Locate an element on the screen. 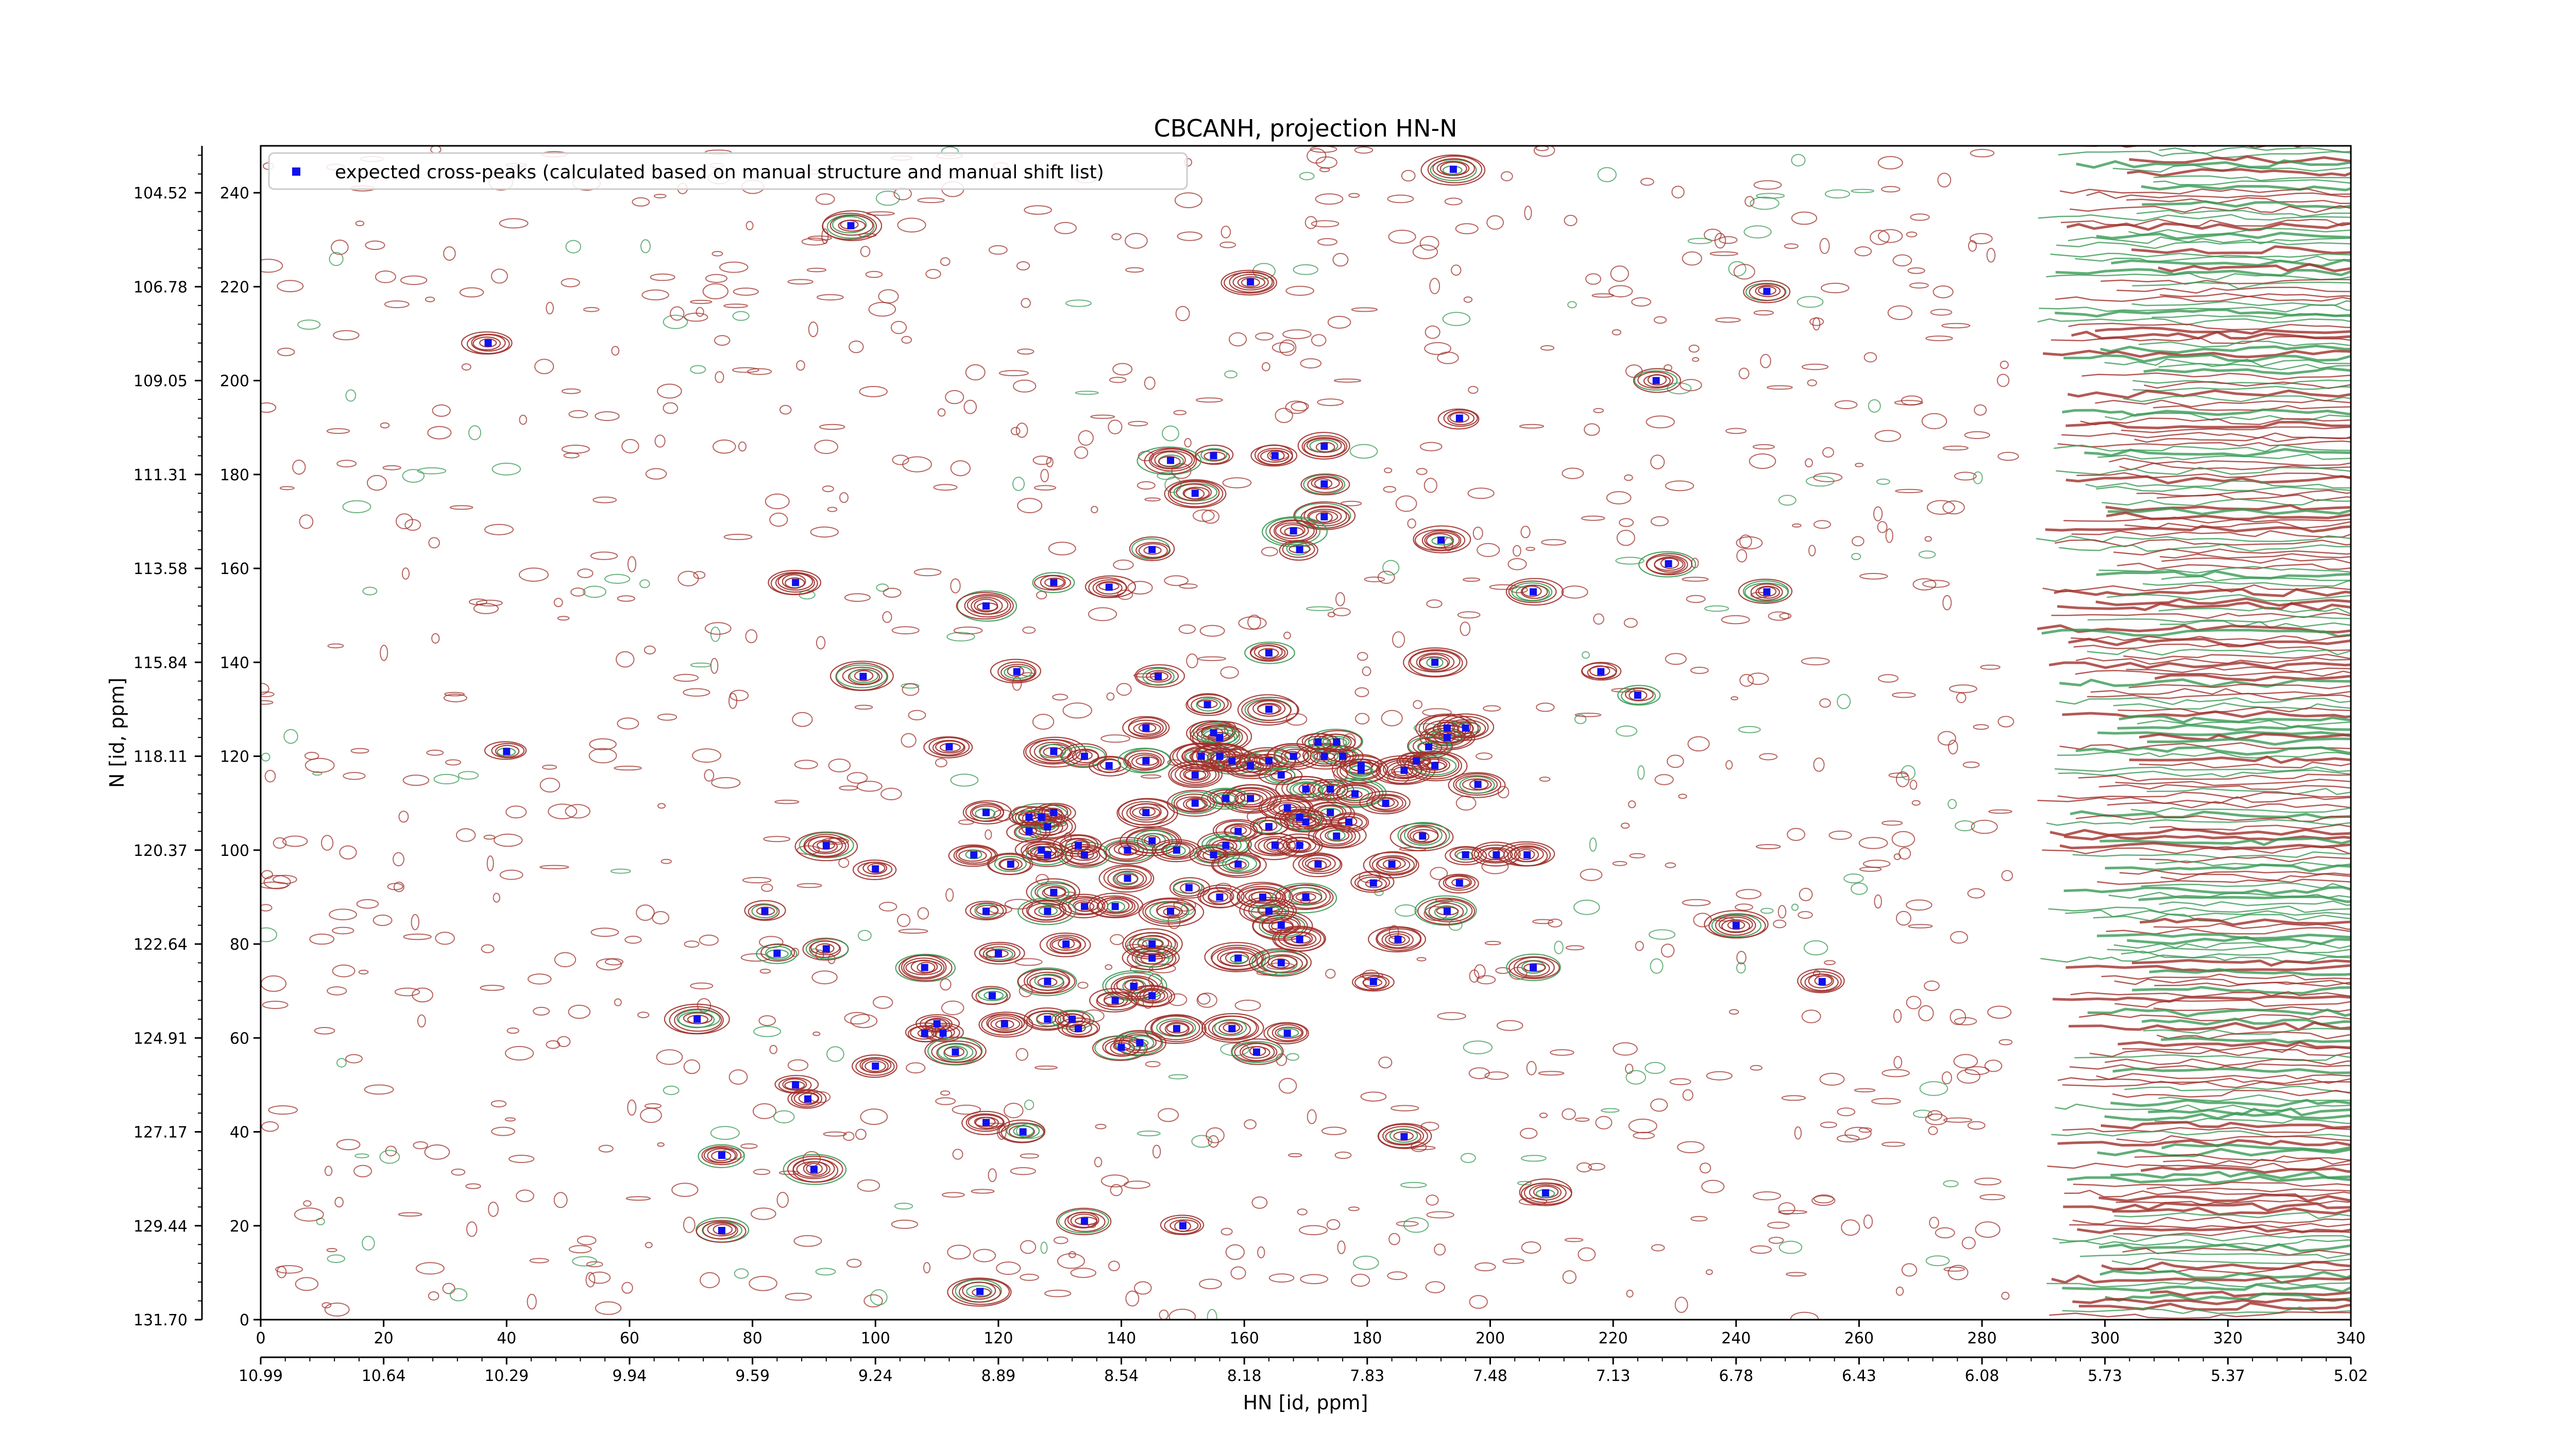 This screenshot has width=2576, height=1449. y-index-tick-label: 240 is located at coordinates (234, 193).